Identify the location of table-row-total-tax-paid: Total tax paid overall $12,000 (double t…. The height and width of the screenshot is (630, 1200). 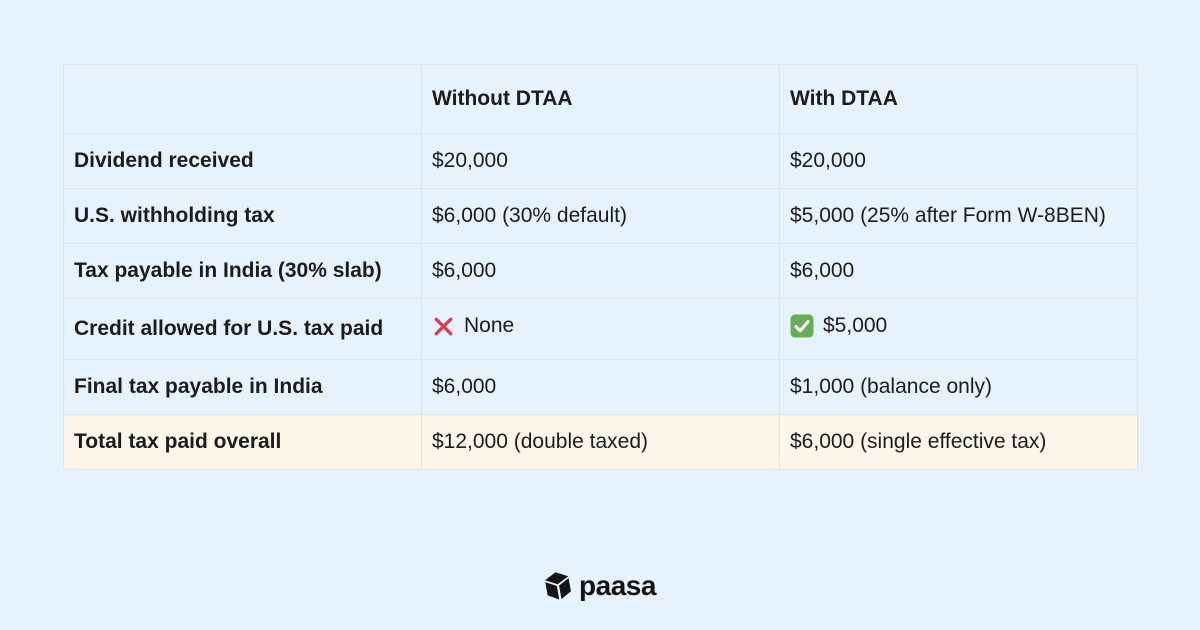
(600, 442).